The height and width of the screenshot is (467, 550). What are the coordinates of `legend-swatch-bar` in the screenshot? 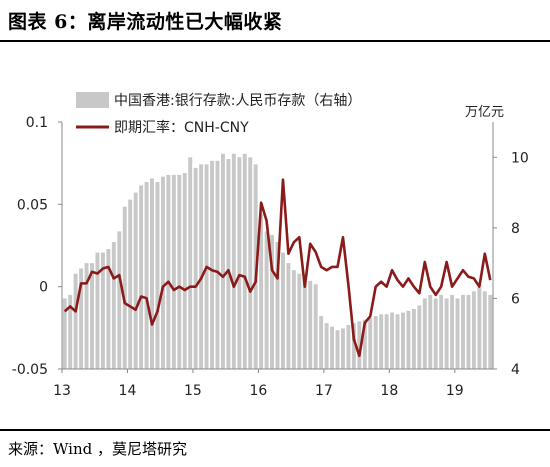 It's located at (92, 100).